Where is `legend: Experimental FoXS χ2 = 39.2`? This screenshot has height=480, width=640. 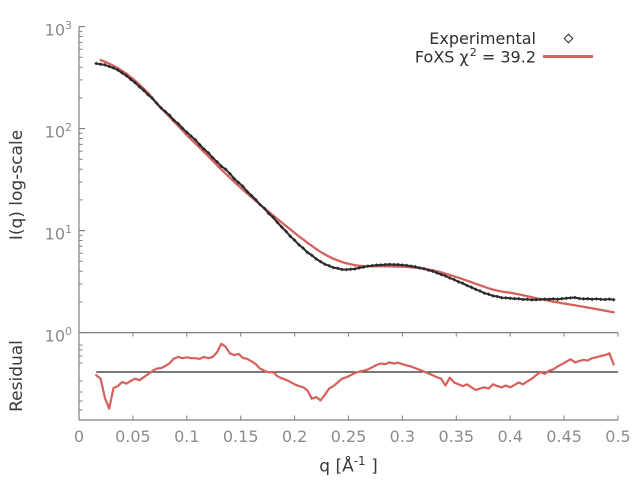 legend: Experimental FoXS χ2 = 39.2 is located at coordinates (507, 47).